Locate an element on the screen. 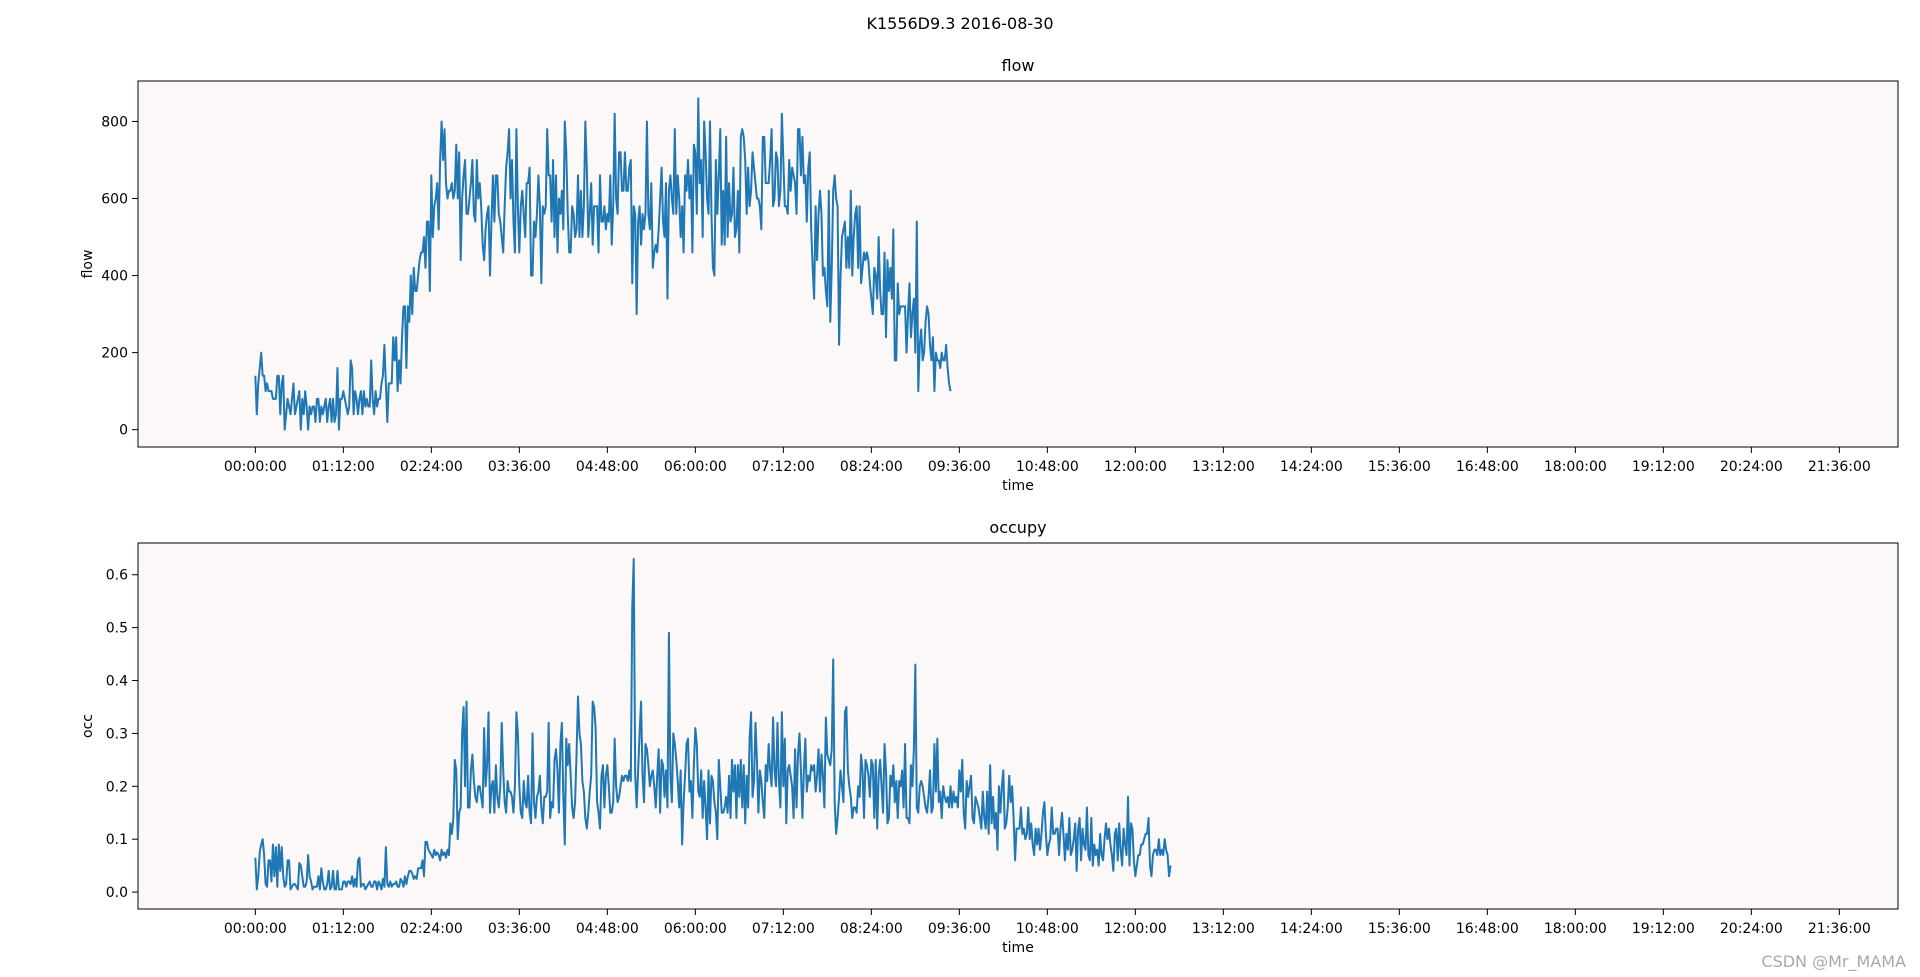  y-tick-label: 0.5 is located at coordinates (117, 629).